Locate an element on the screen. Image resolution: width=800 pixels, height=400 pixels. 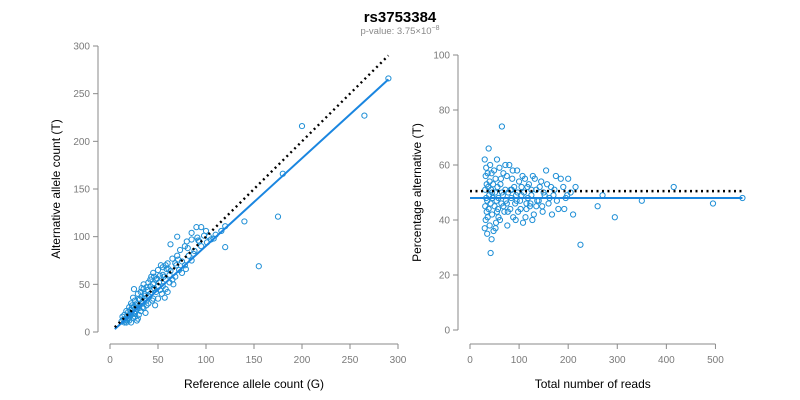
chart1-x-tick-label: 150 is located at coordinates (254, 360).